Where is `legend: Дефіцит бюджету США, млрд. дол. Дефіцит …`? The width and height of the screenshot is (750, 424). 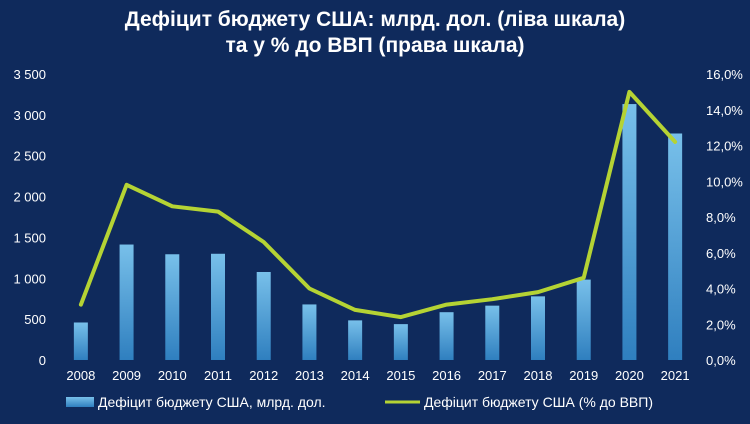
legend: Дефіцит бюджету США, млрд. дол. Дефіцит … is located at coordinates (359, 402).